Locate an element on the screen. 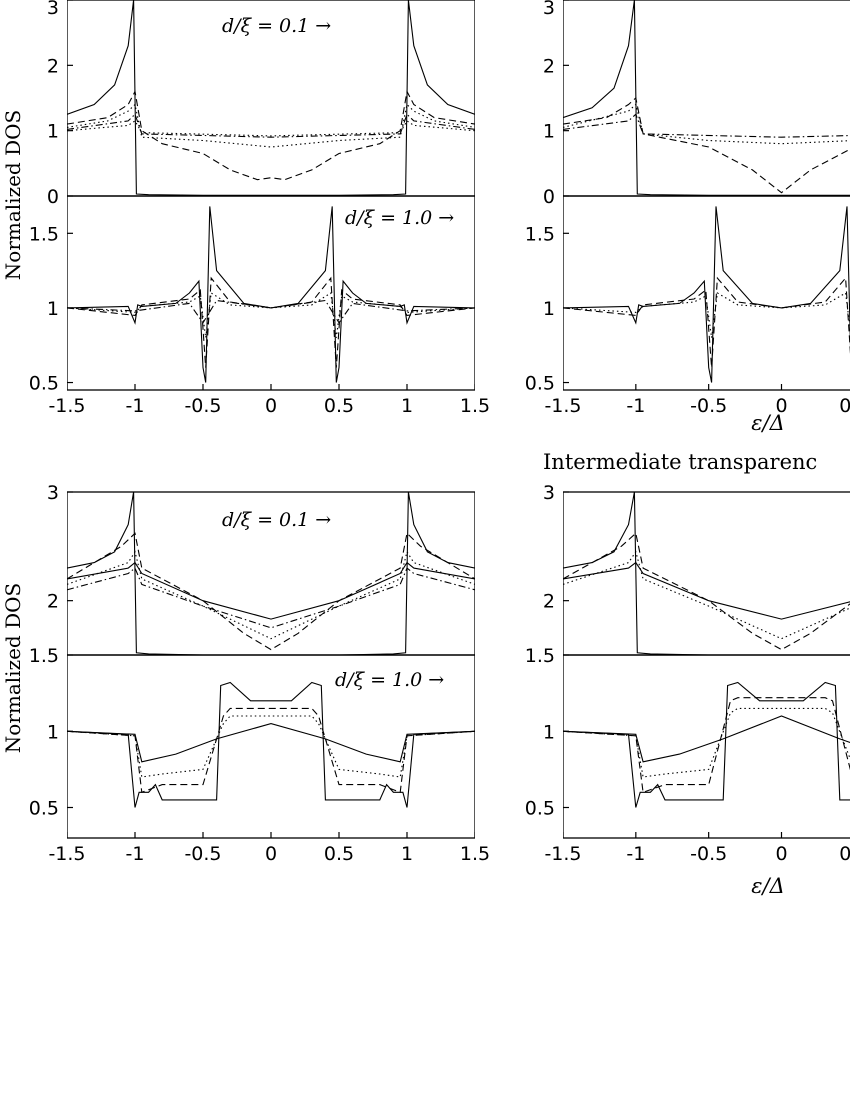  x-tick-label-tr-lower-4: 0.5 is located at coordinates (844, 406).